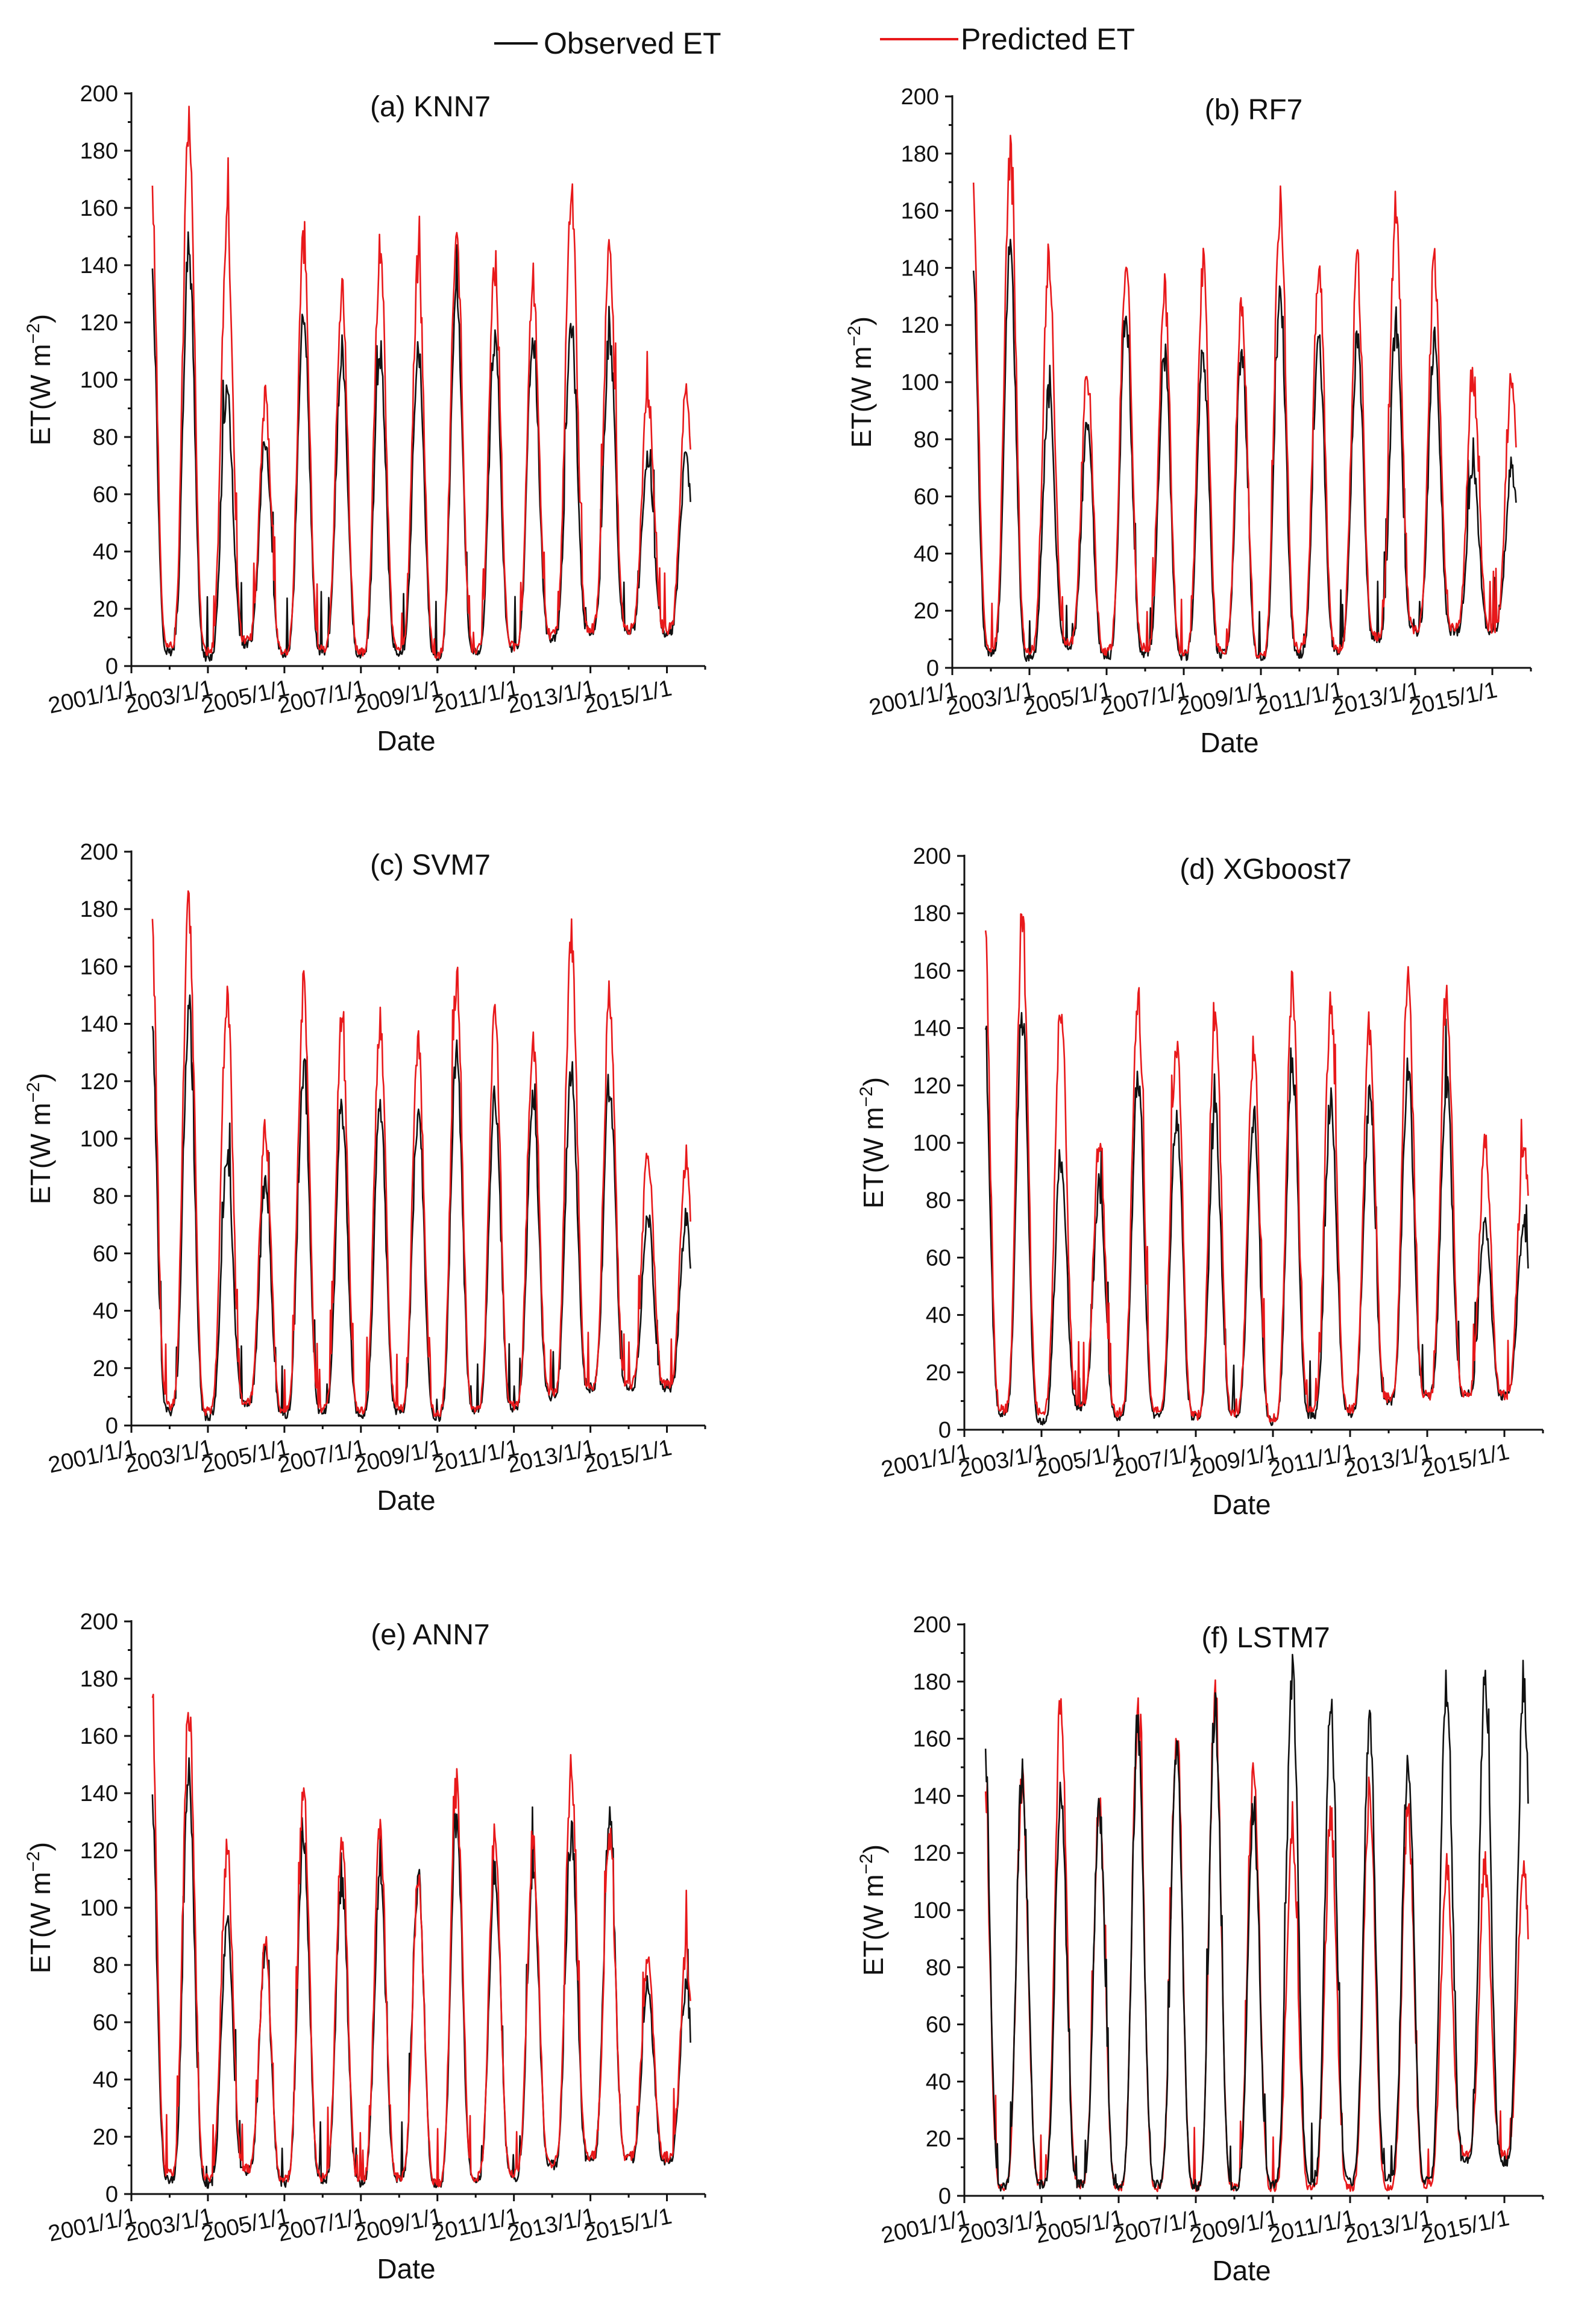  Describe the element at coordinates (1048, 39) in the screenshot. I see `legend-predicted-label: Predicted ET` at that location.